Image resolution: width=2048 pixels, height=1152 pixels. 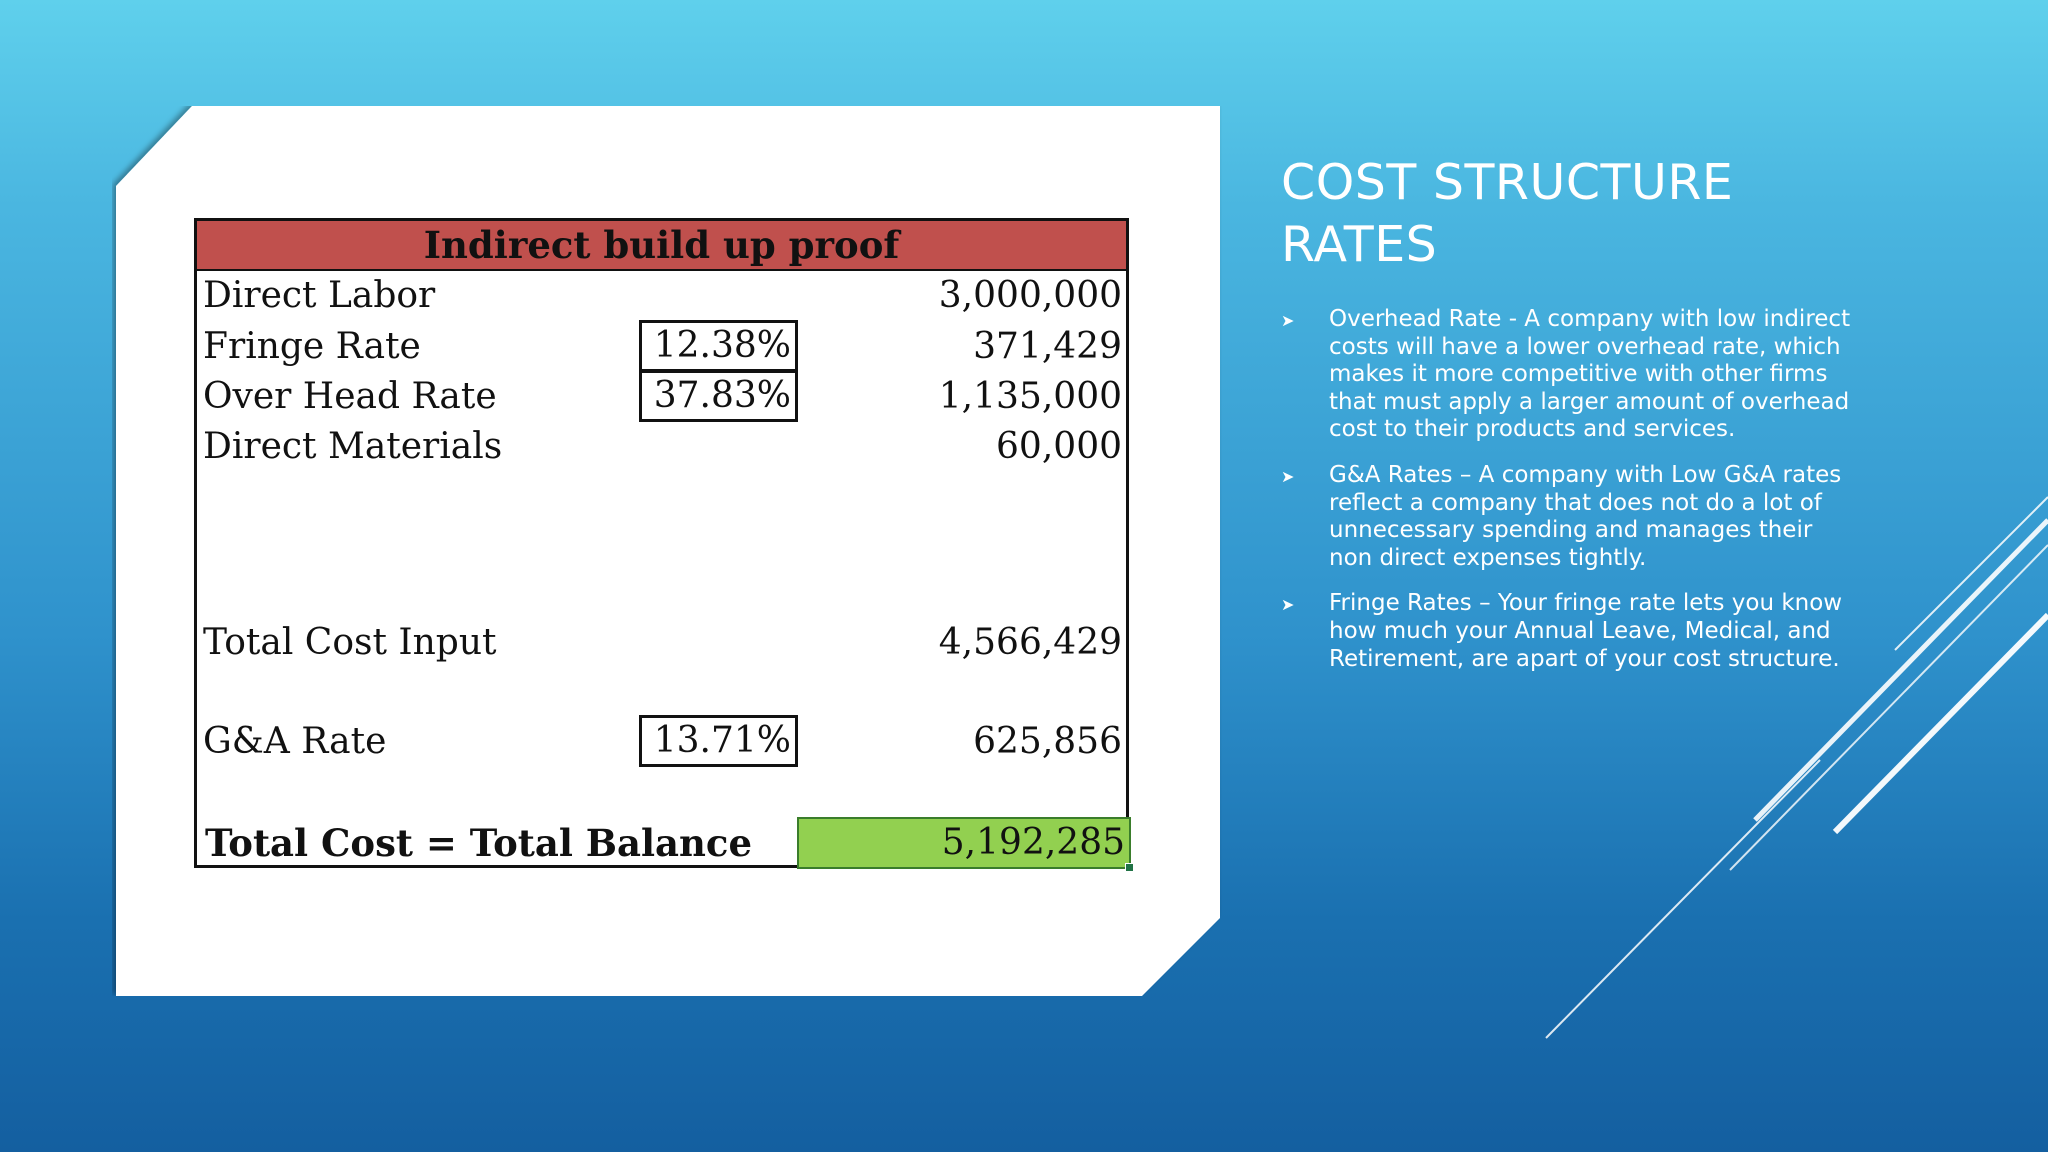 What do you see at coordinates (1033, 842) in the screenshot?
I see `total-value: 5,192,285` at bounding box center [1033, 842].